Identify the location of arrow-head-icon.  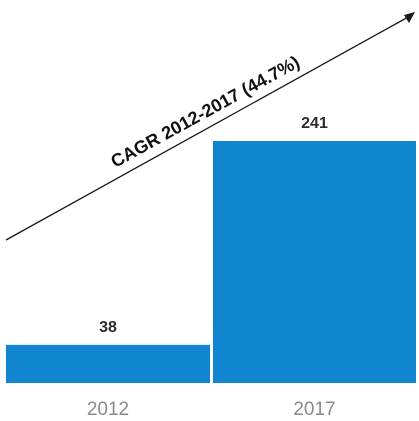
(409, 17).